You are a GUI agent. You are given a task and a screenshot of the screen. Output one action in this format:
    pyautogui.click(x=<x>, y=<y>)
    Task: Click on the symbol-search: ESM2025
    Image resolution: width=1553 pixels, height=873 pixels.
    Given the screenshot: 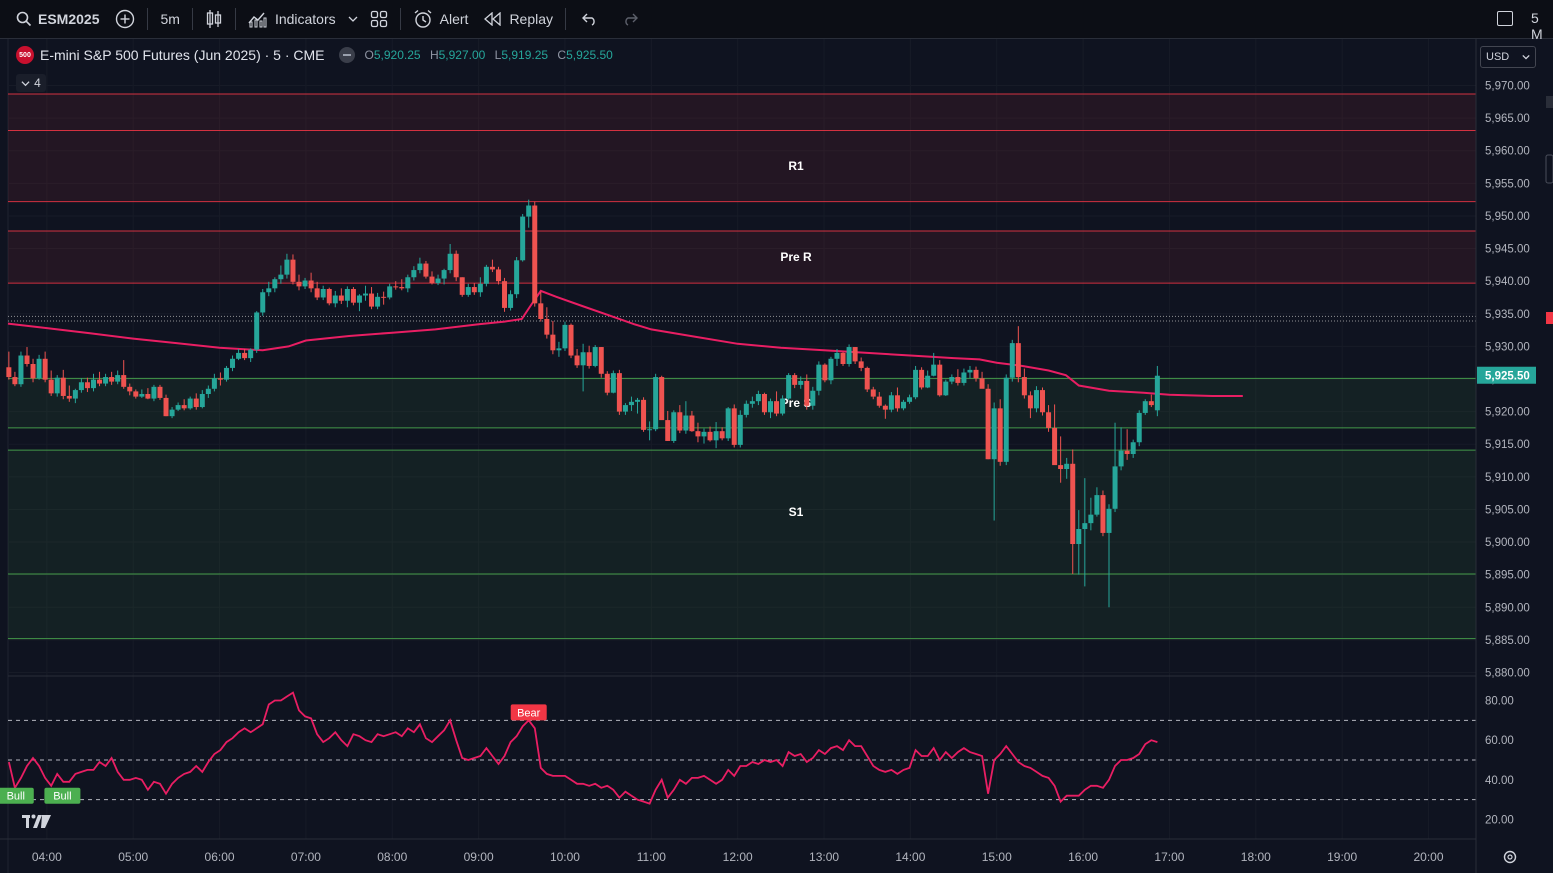 What is the action you would take?
    pyautogui.click(x=53, y=19)
    